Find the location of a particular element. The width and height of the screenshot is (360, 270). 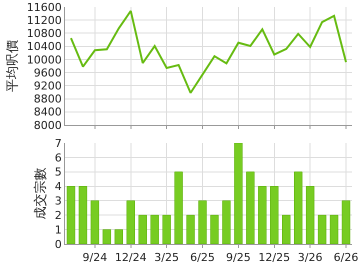

y-tick-label: 11600 is located at coordinates (44, 7).